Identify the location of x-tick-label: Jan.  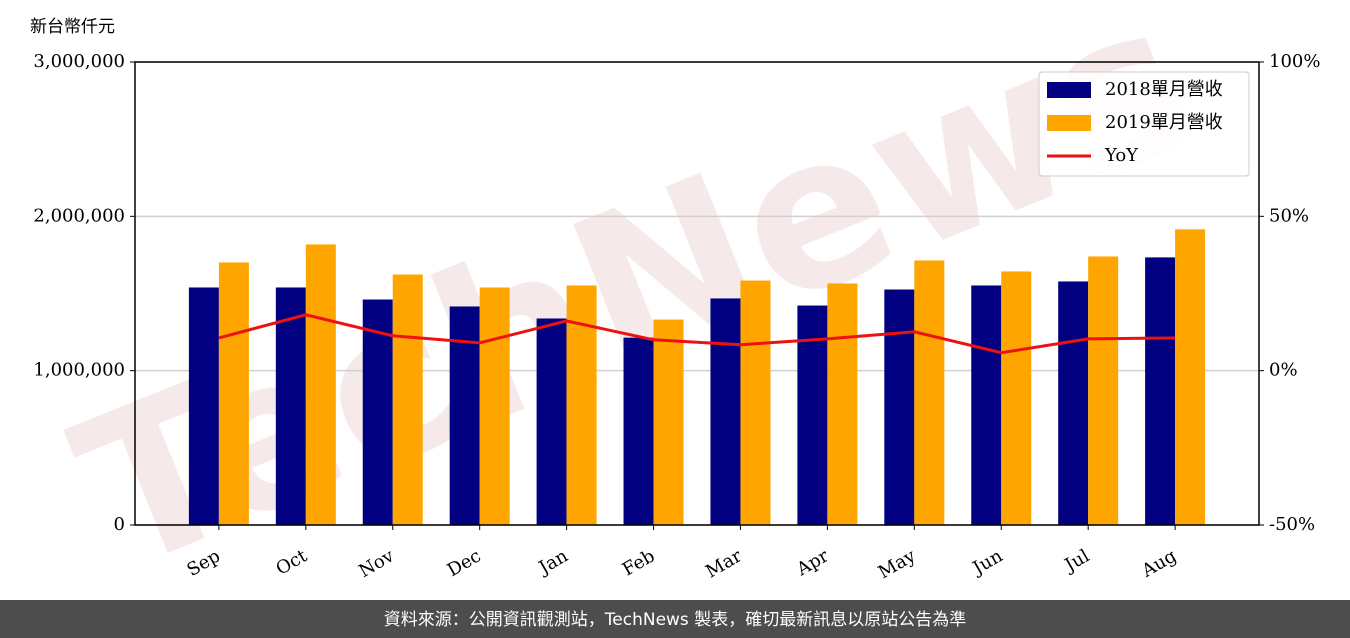
(553, 562).